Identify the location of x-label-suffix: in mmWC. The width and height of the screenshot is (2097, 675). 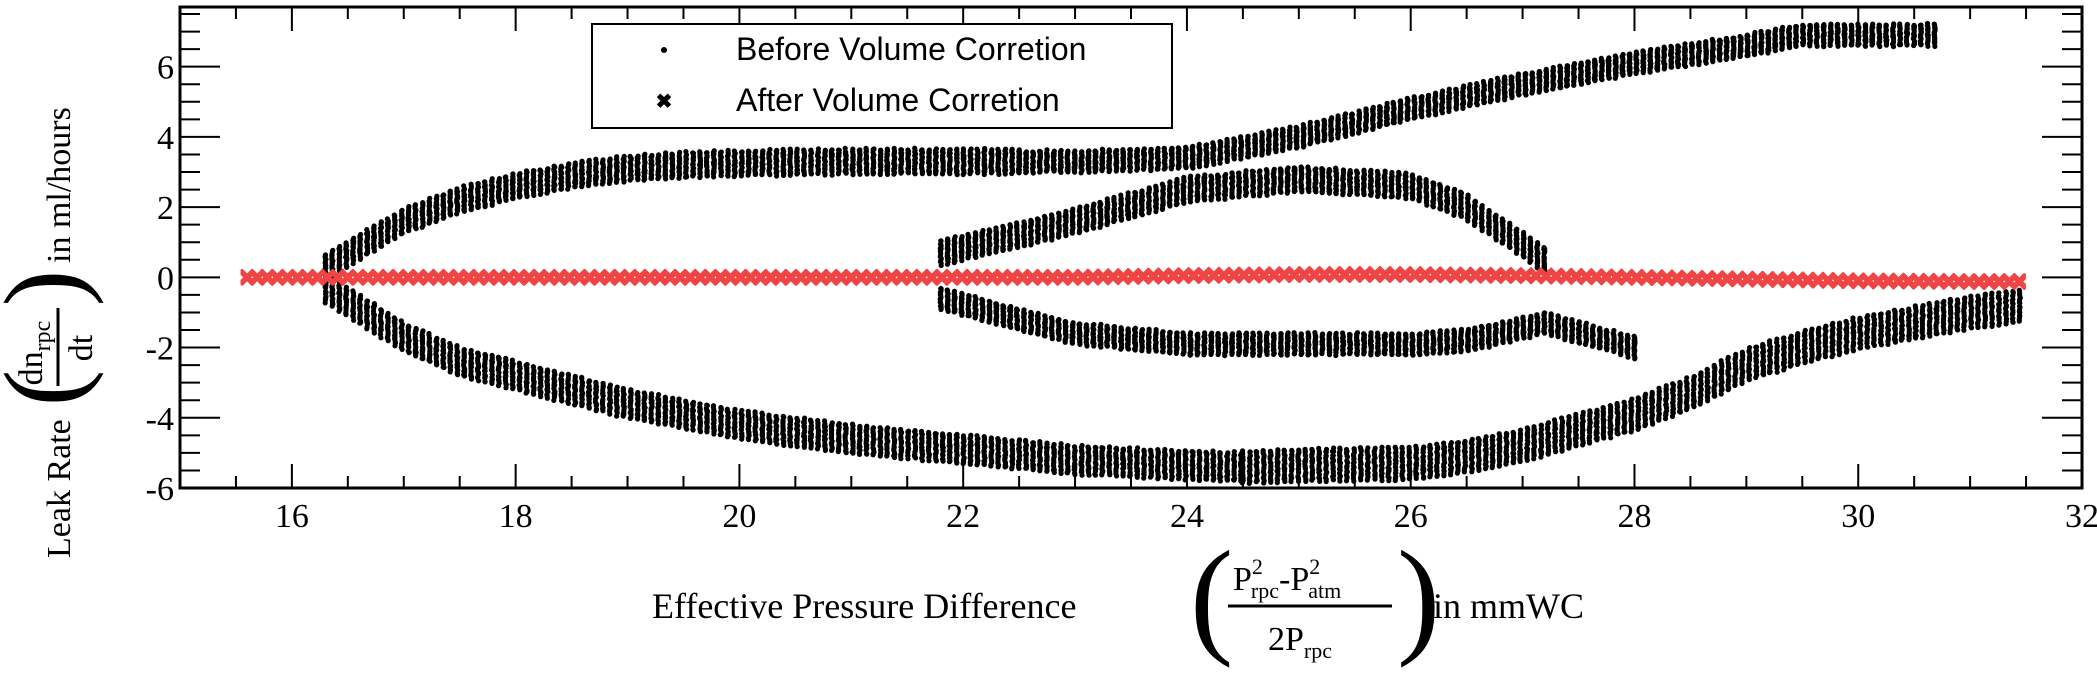
(1508, 606).